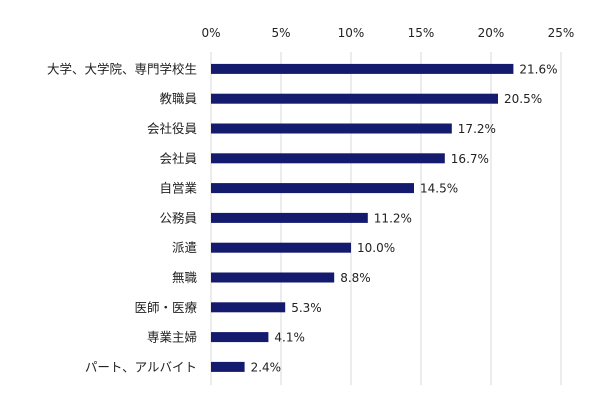 This screenshot has height=408, width=600. Describe the element at coordinates (470, 159) in the screenshot. I see `value-label: 16.7%` at that location.